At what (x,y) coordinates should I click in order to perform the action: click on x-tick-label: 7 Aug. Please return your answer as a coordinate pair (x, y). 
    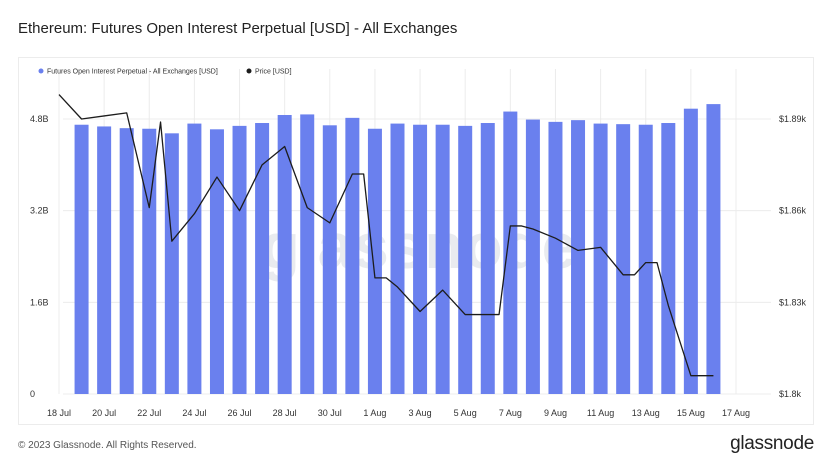
    Looking at the image, I should click on (510, 413).